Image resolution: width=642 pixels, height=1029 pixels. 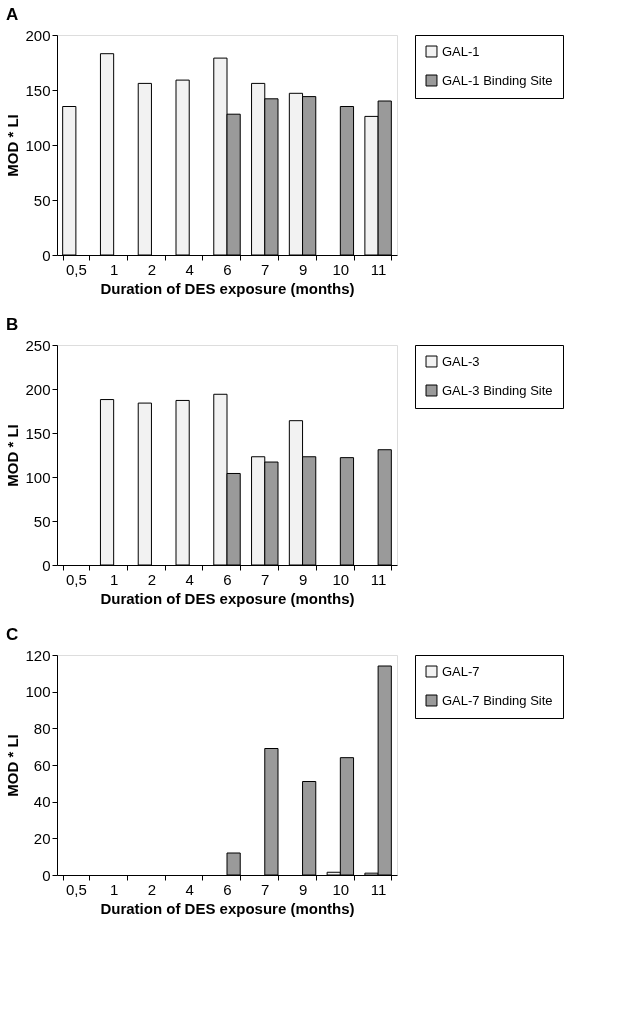 I want to click on legend-label: GAL-1, so click(x=461, y=51).